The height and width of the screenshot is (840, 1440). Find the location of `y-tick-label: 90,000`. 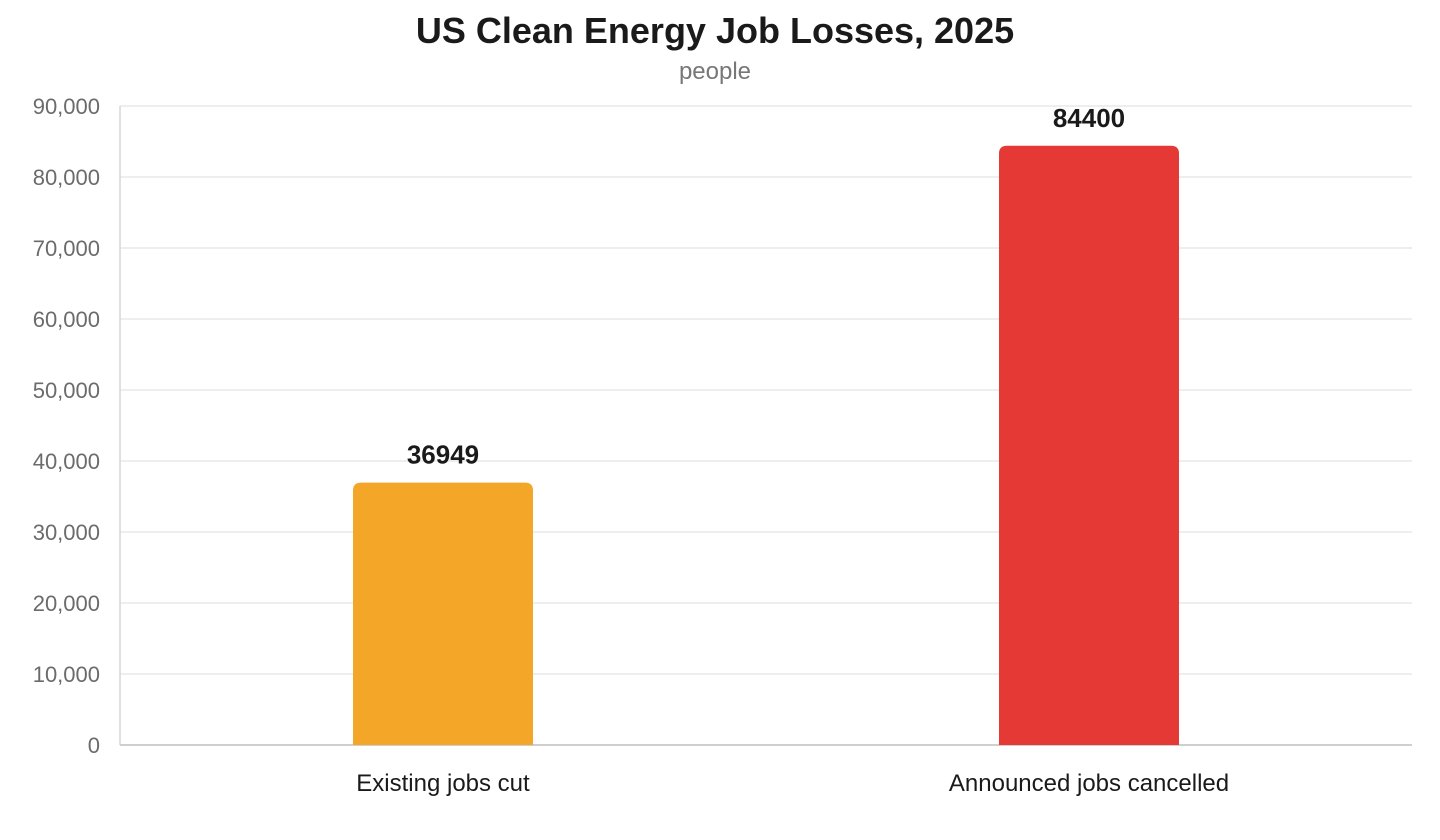

y-tick-label: 90,000 is located at coordinates (66, 106).